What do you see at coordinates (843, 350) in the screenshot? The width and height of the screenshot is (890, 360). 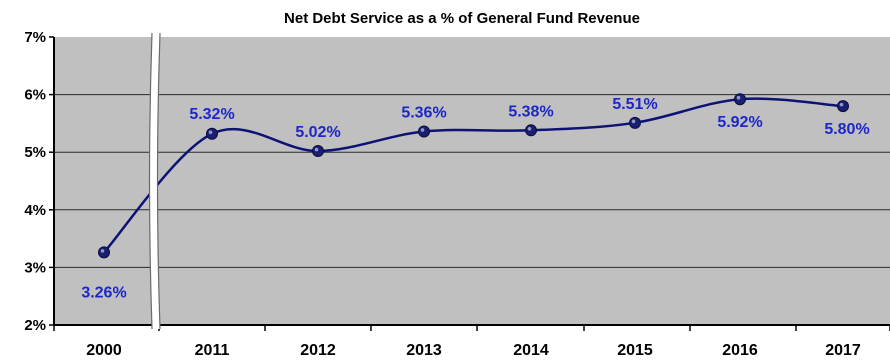 I see `x-tick-label: 2017` at bounding box center [843, 350].